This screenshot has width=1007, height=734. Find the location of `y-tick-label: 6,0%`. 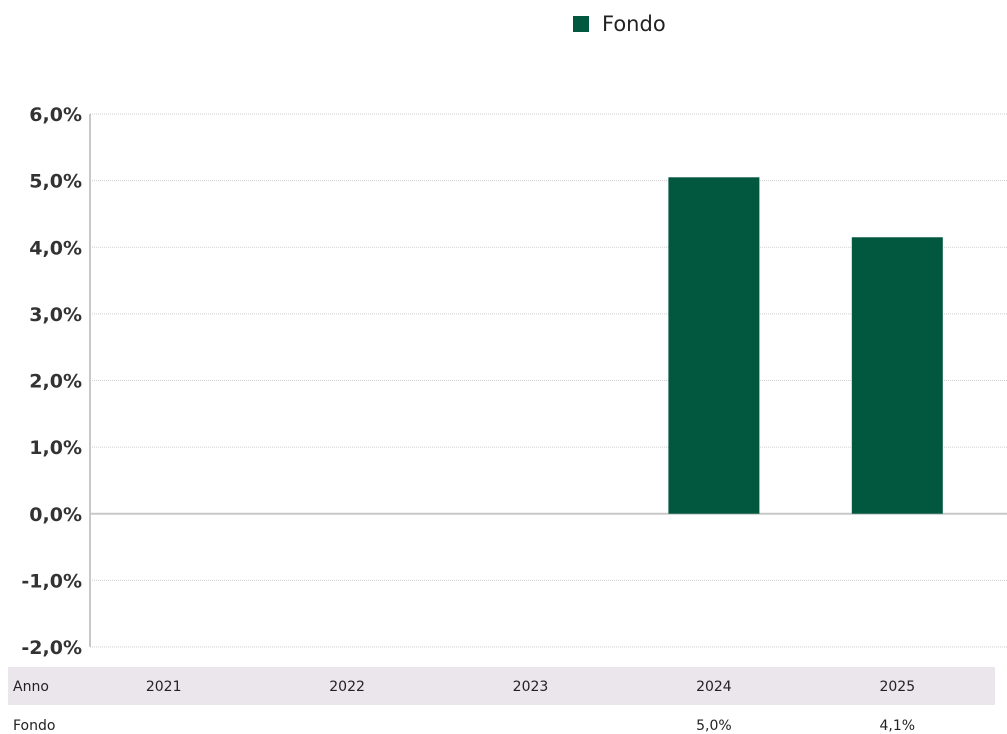

y-tick-label: 6,0% is located at coordinates (55, 115).